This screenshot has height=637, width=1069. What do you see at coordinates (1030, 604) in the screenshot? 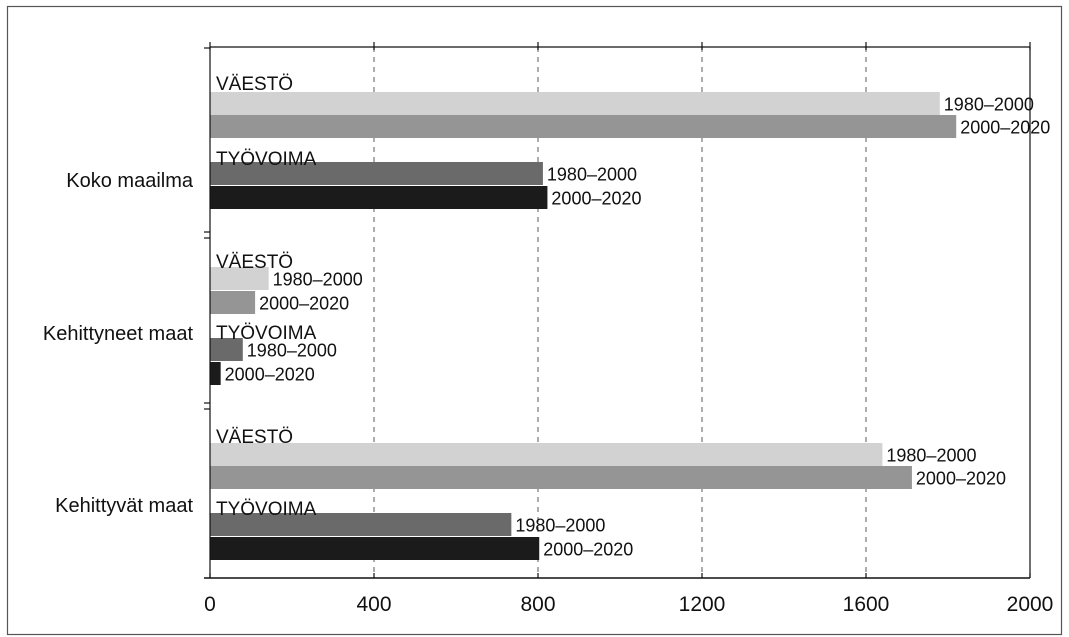
I see `x-tick-label: 2000` at bounding box center [1030, 604].